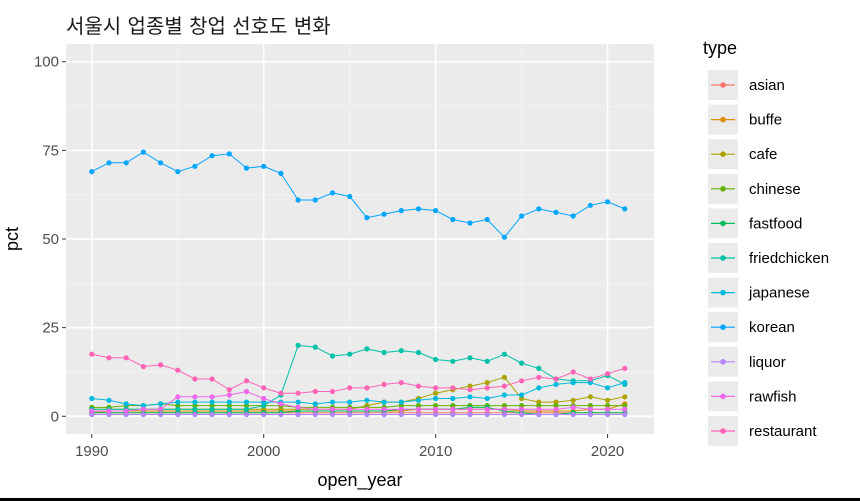 This screenshot has width=860, height=501. What do you see at coordinates (775, 223) in the screenshot?
I see `legend-label: fastfood` at bounding box center [775, 223].